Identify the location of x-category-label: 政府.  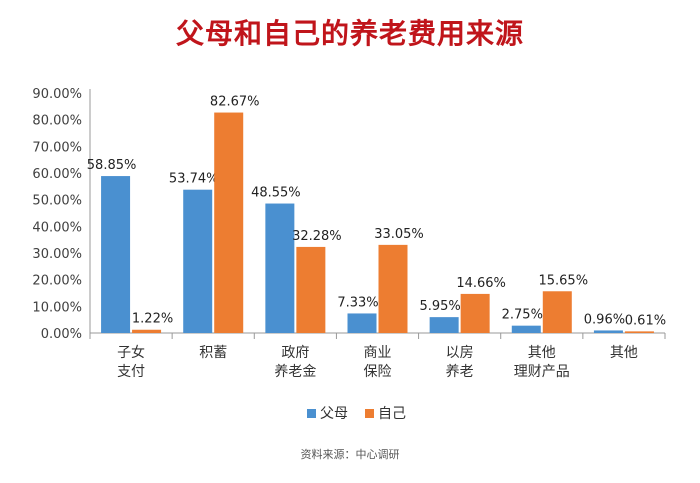
(295, 353).